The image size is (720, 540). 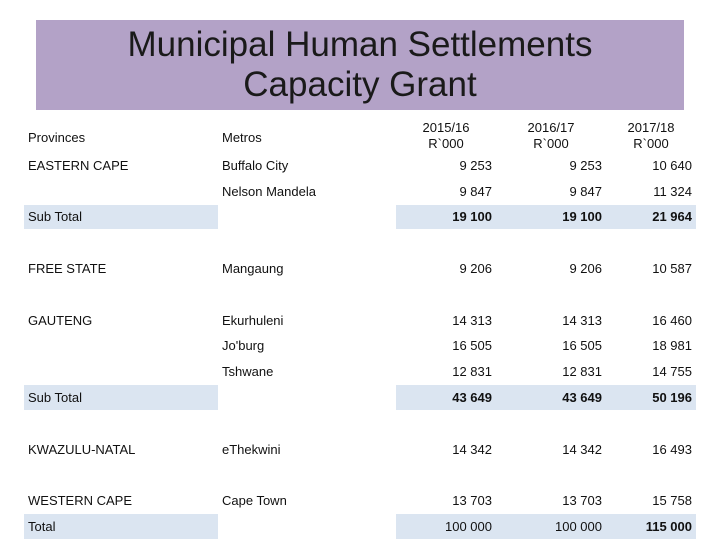 What do you see at coordinates (651, 217) in the screenshot?
I see `value-2017-18: 21 964` at bounding box center [651, 217].